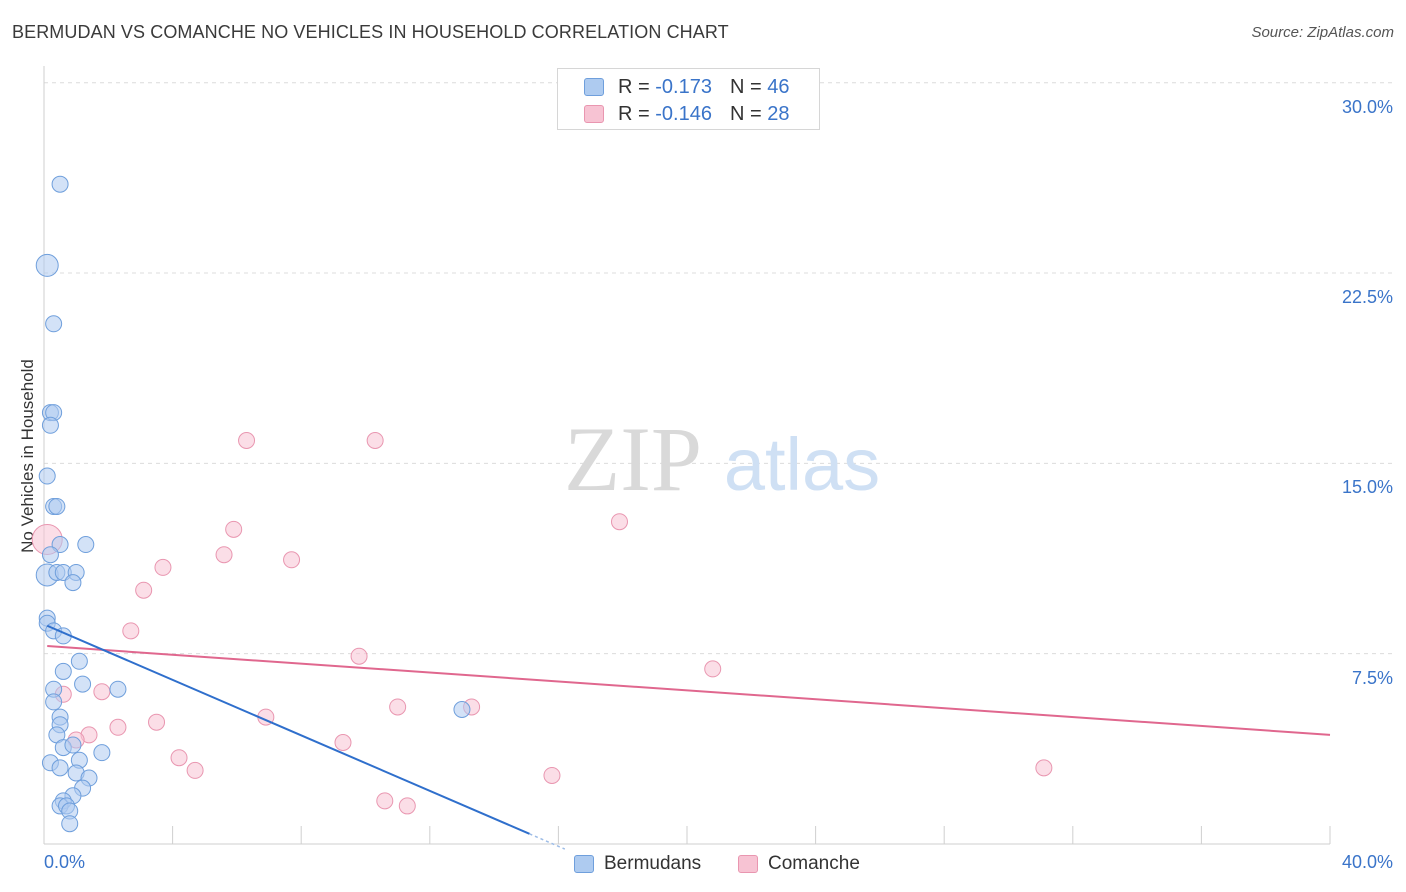 The width and height of the screenshot is (1406, 892). I want to click on legend-comanche: Comanche, so click(799, 864).